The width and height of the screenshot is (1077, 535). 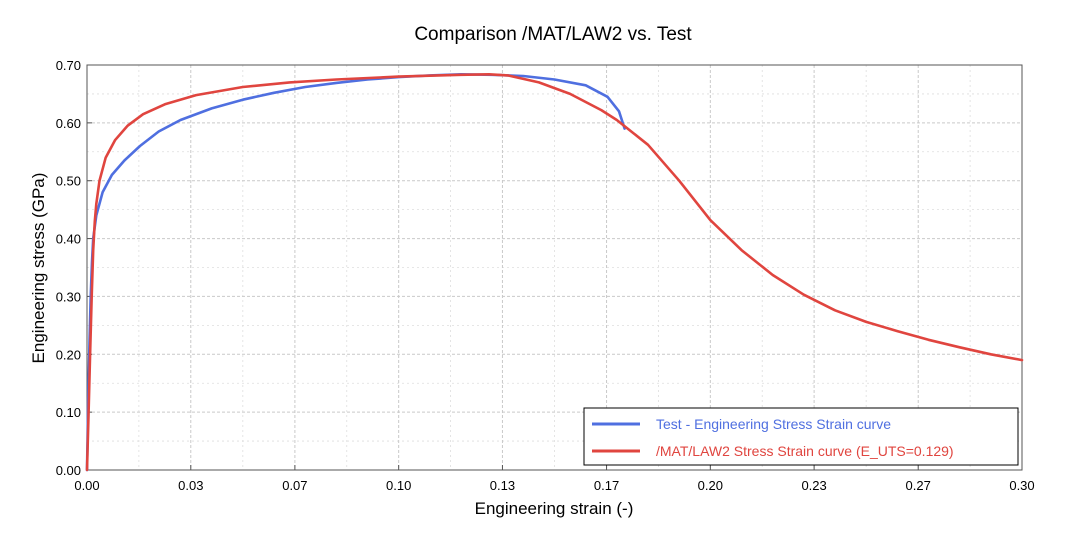 I want to click on legend-box, so click(x=801, y=436).